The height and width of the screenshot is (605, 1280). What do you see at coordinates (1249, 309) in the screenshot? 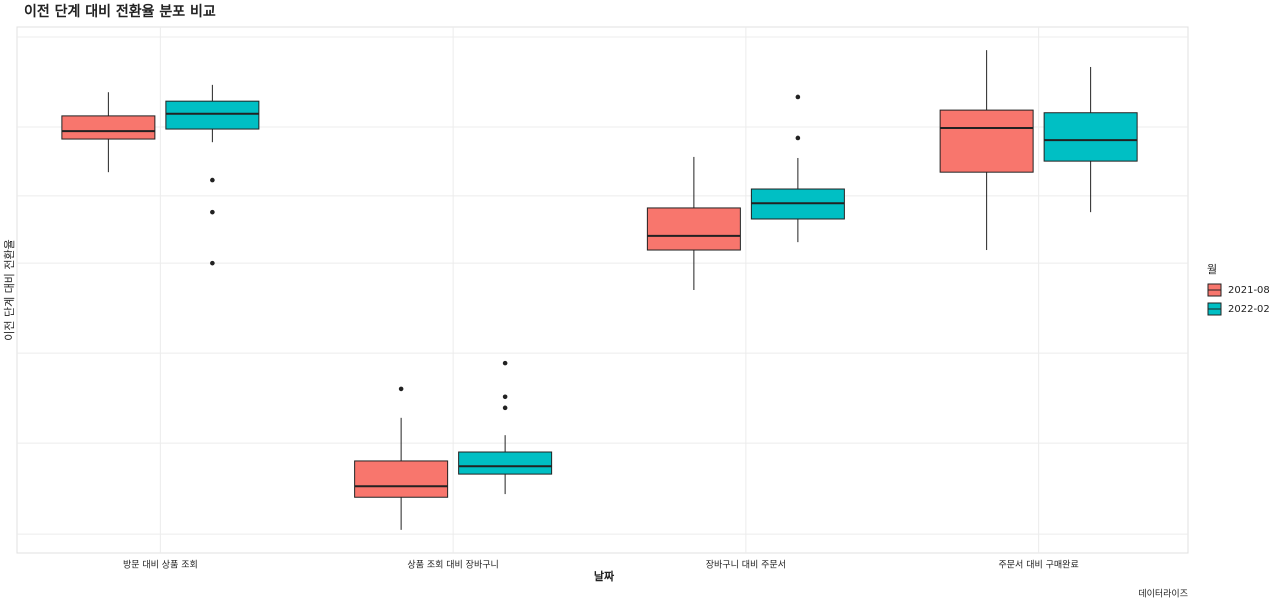
I see `legend-label: 2022-02` at bounding box center [1249, 309].